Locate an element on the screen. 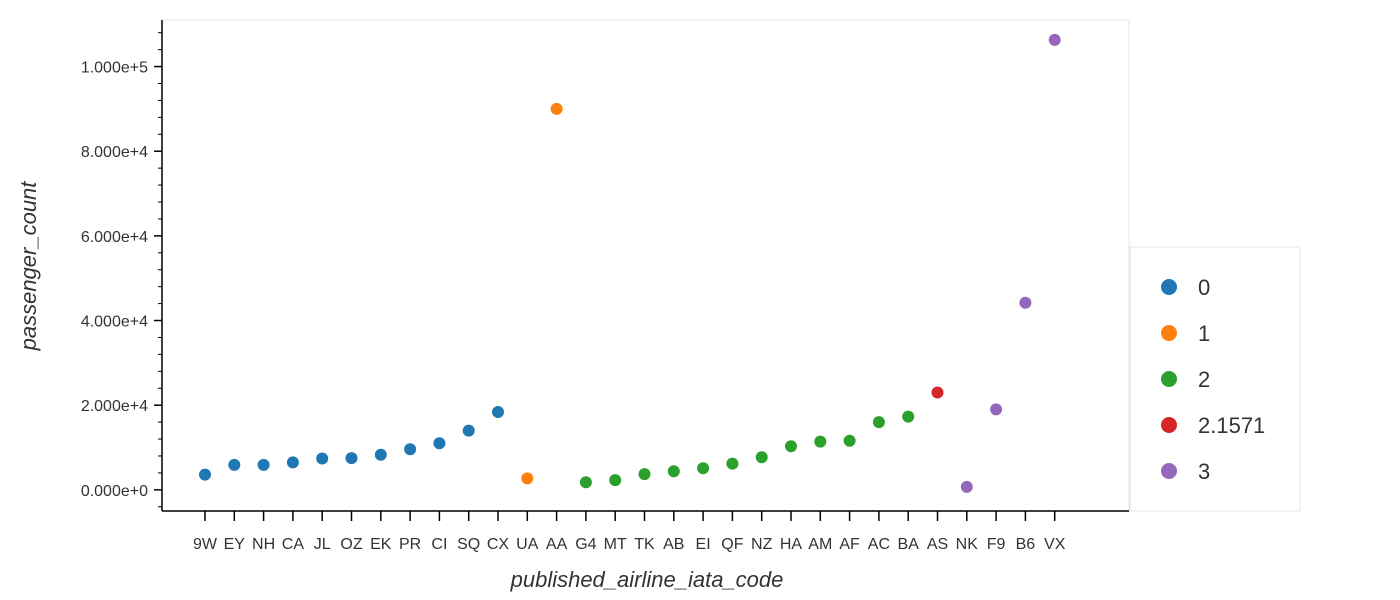 This screenshot has width=1400, height=600. legend-label: 2.1571 is located at coordinates (1231, 425).